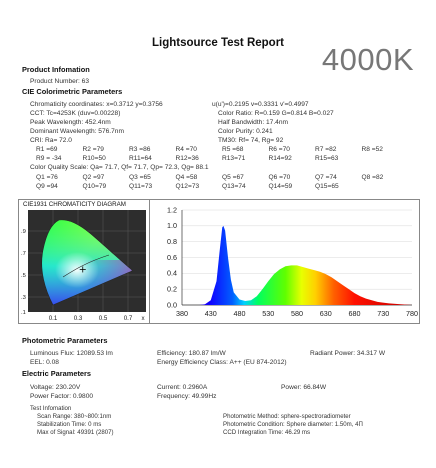  What do you see at coordinates (182, 313) in the screenshot?
I see `spectrum-x-tick: 380` at bounding box center [182, 313].